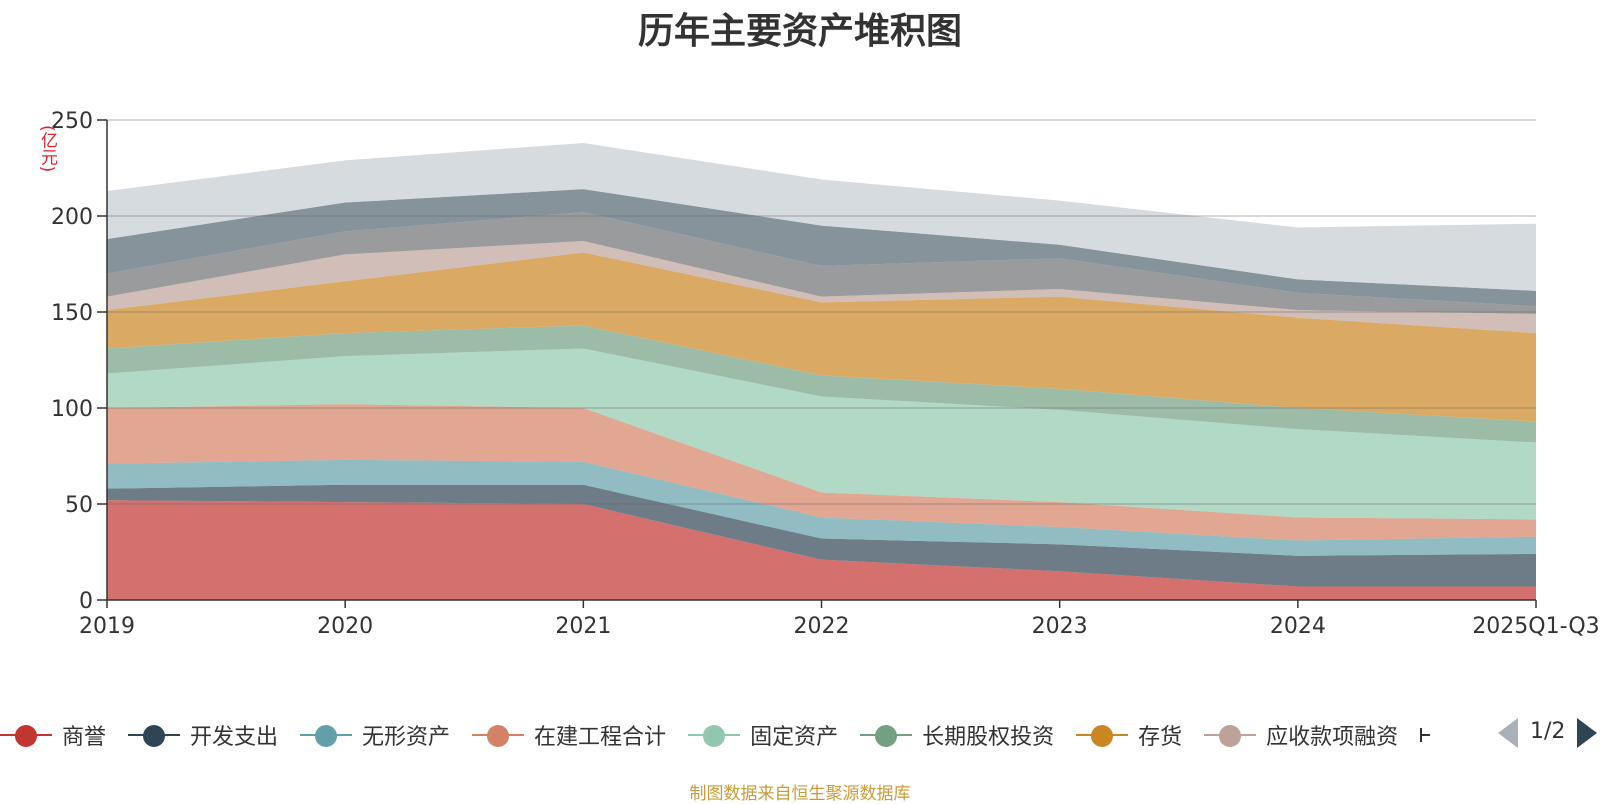 This screenshot has width=1600, height=804. I want to click on y-tick-label-2: 100, so click(72, 409).